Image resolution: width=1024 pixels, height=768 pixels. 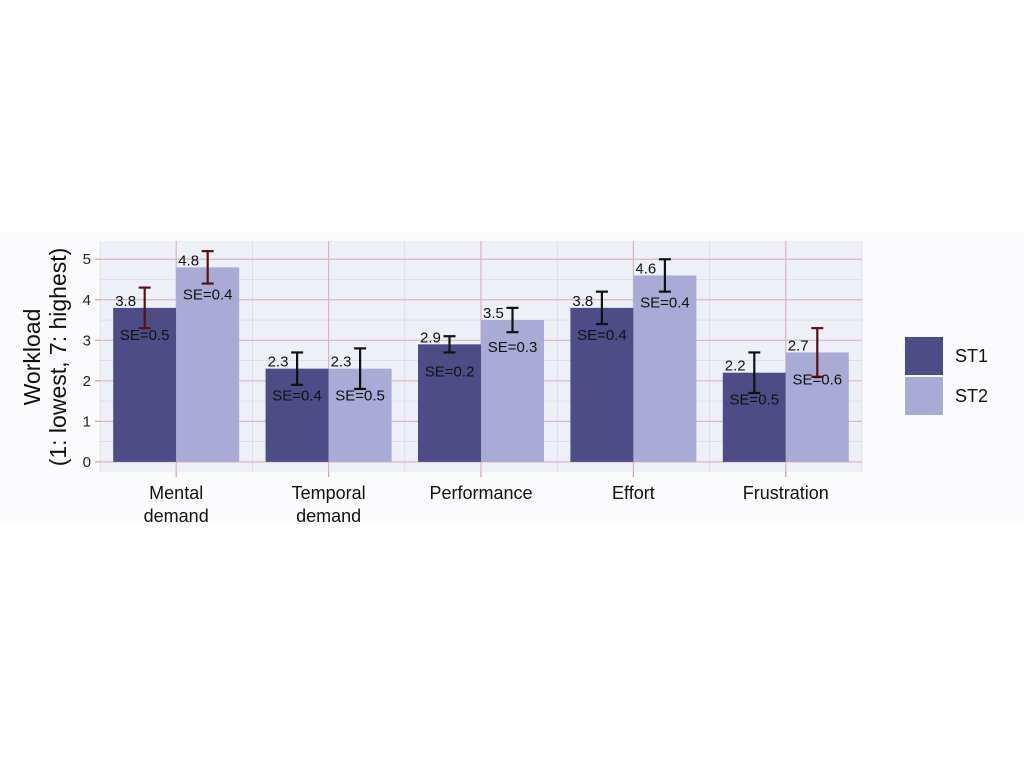 I want to click on x-category-label-line: Mental, so click(x=176, y=493).